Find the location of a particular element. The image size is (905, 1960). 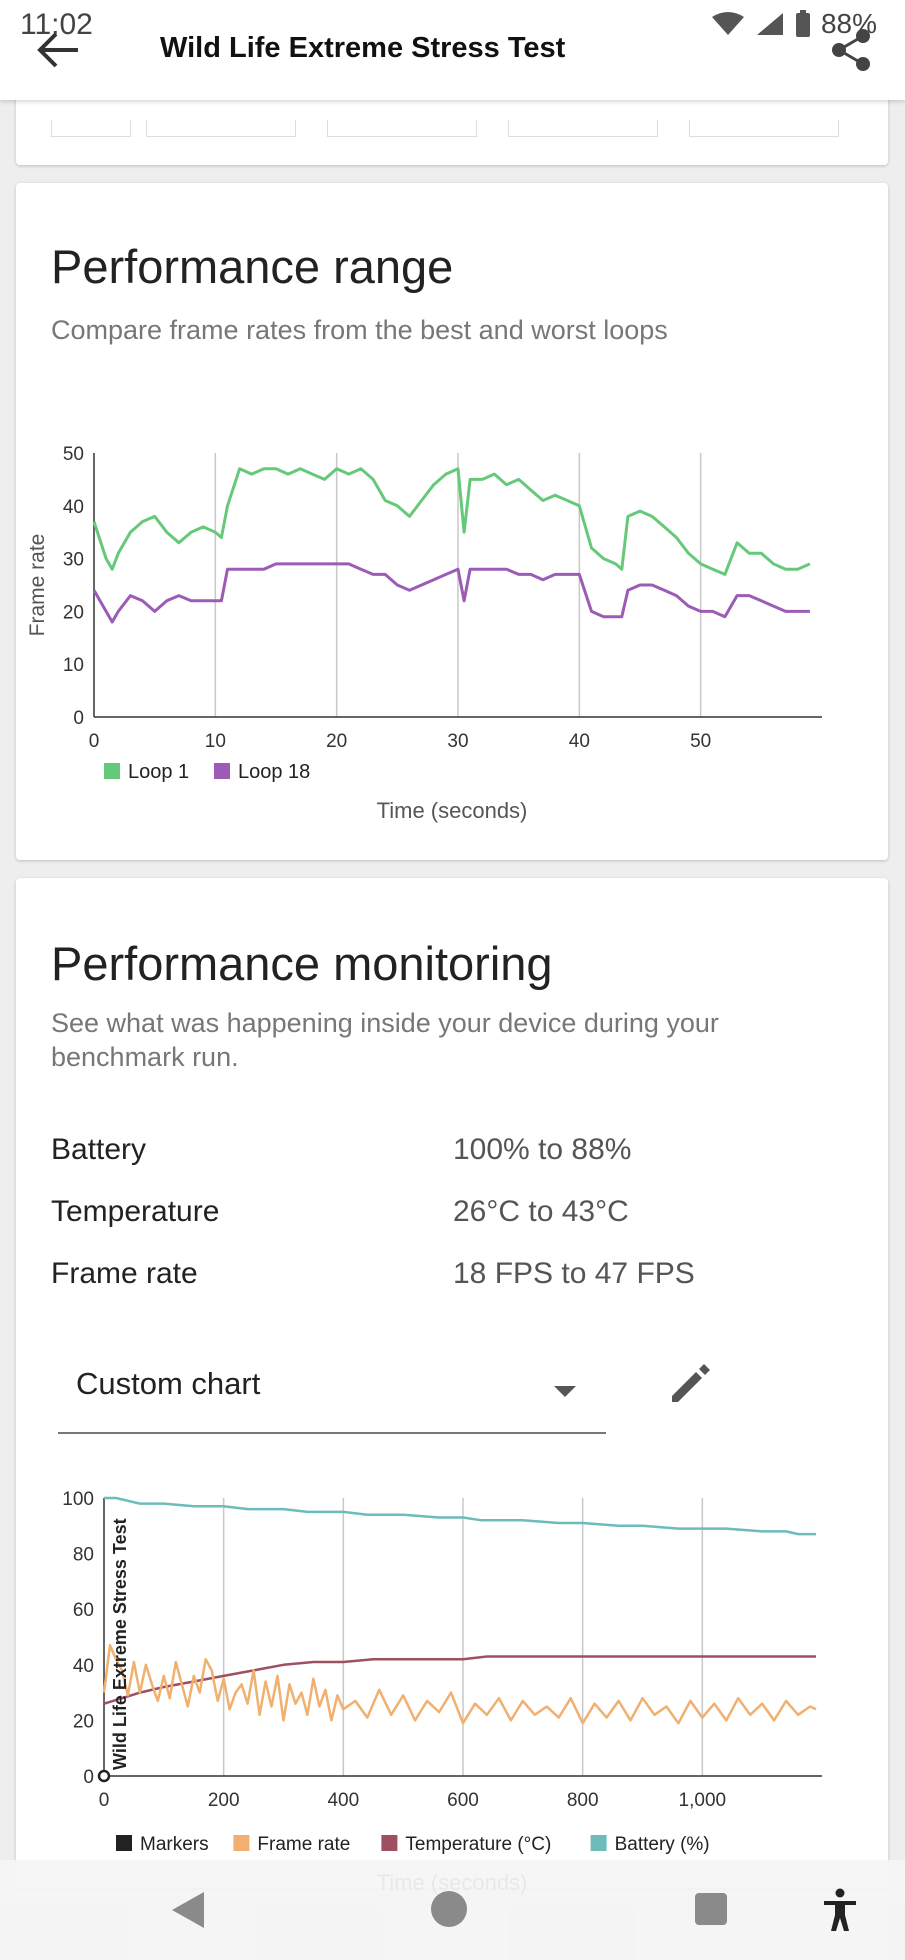

frame-rate-value: 18 FPS to 47 FPS is located at coordinates (574, 1273).